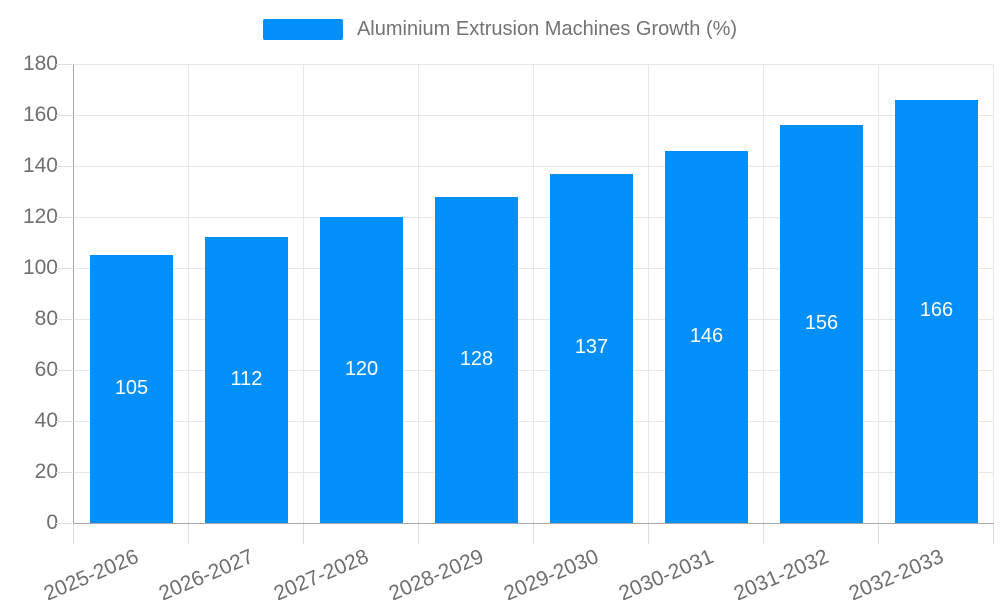  I want to click on legend-swatch, so click(302, 29).